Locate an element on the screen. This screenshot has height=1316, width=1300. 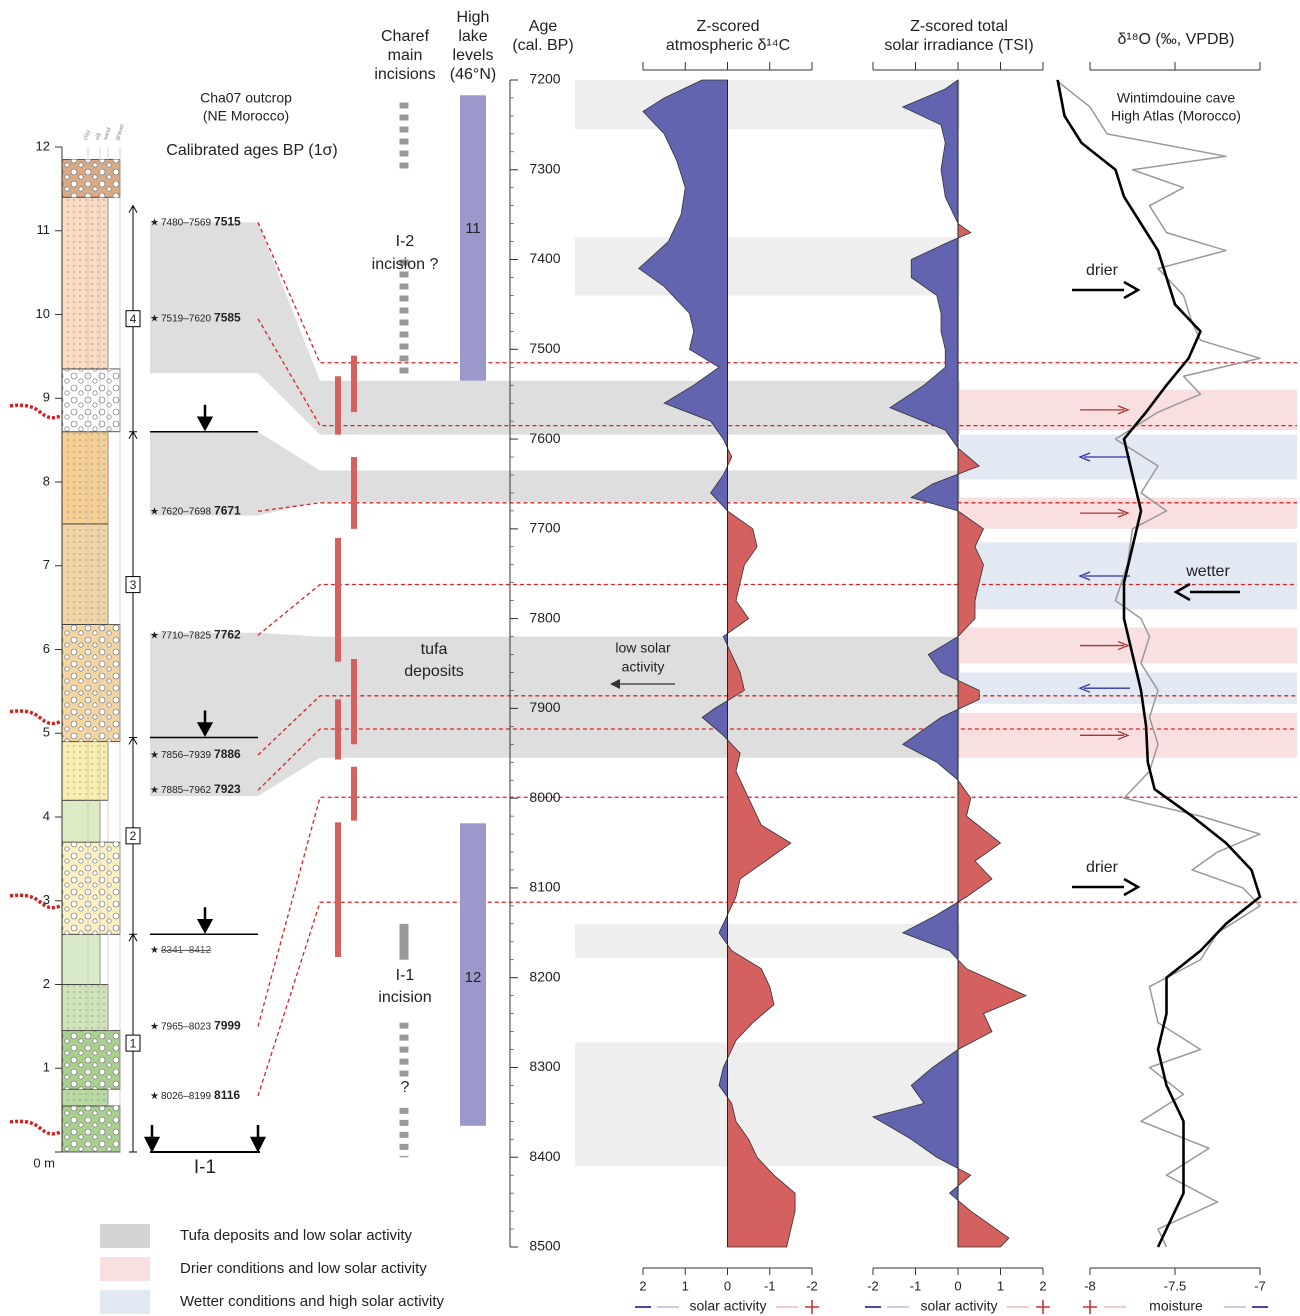
legend-label: Drier conditions and low solar activity is located at coordinates (303, 1268).